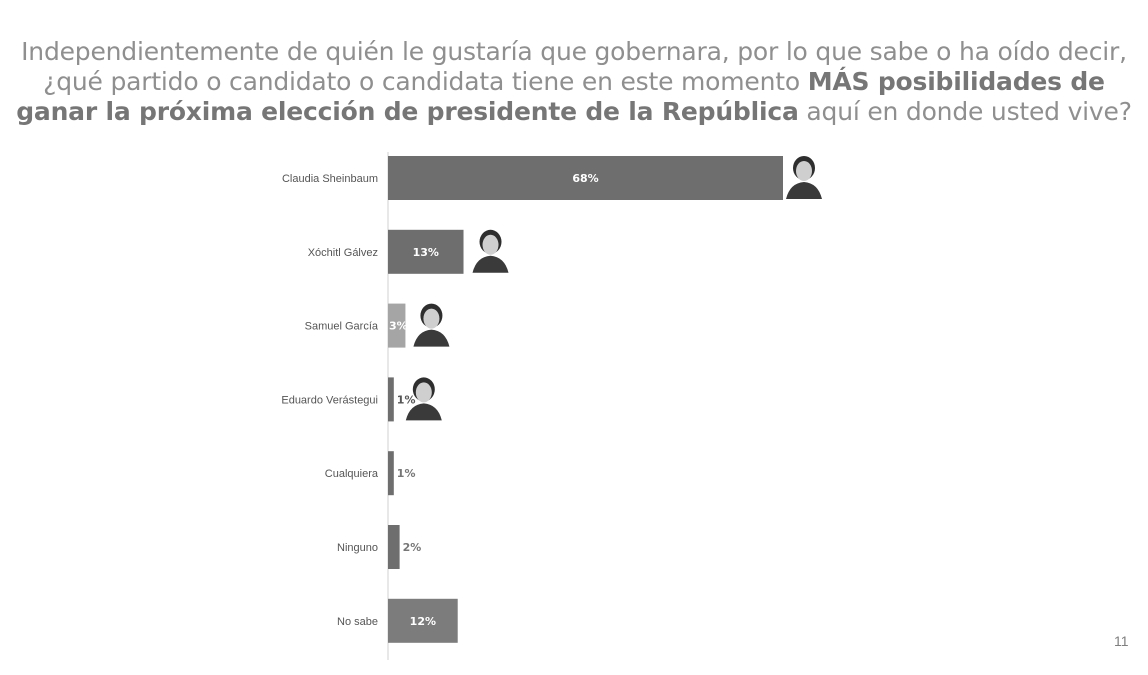 The image size is (1148, 675). What do you see at coordinates (329, 400) in the screenshot?
I see `category-label: Eduardo Verástegui` at bounding box center [329, 400].